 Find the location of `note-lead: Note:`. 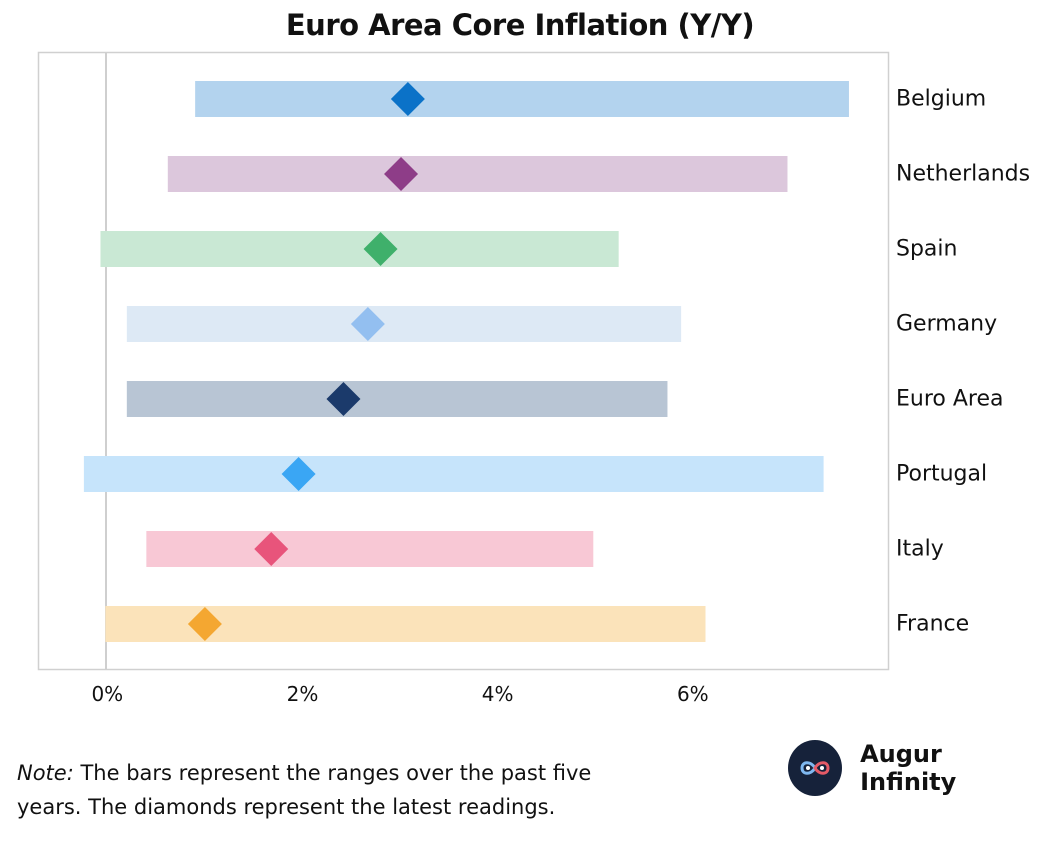

note-lead: Note: is located at coordinates (45, 773).